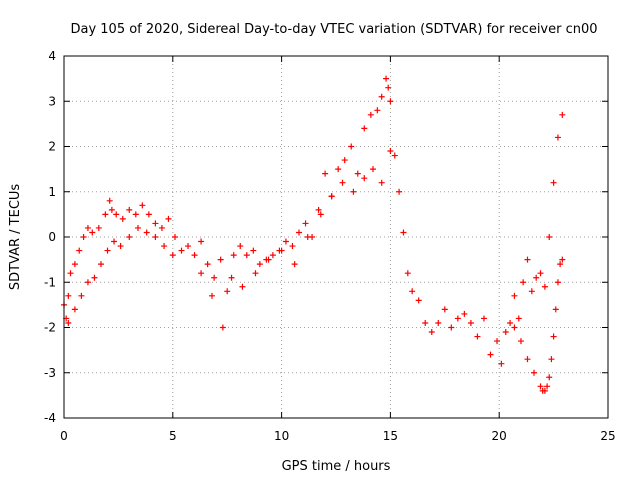 This screenshot has width=640, height=480. I want to click on y-axis-label: SDTVAR / TECUs, so click(15, 237).